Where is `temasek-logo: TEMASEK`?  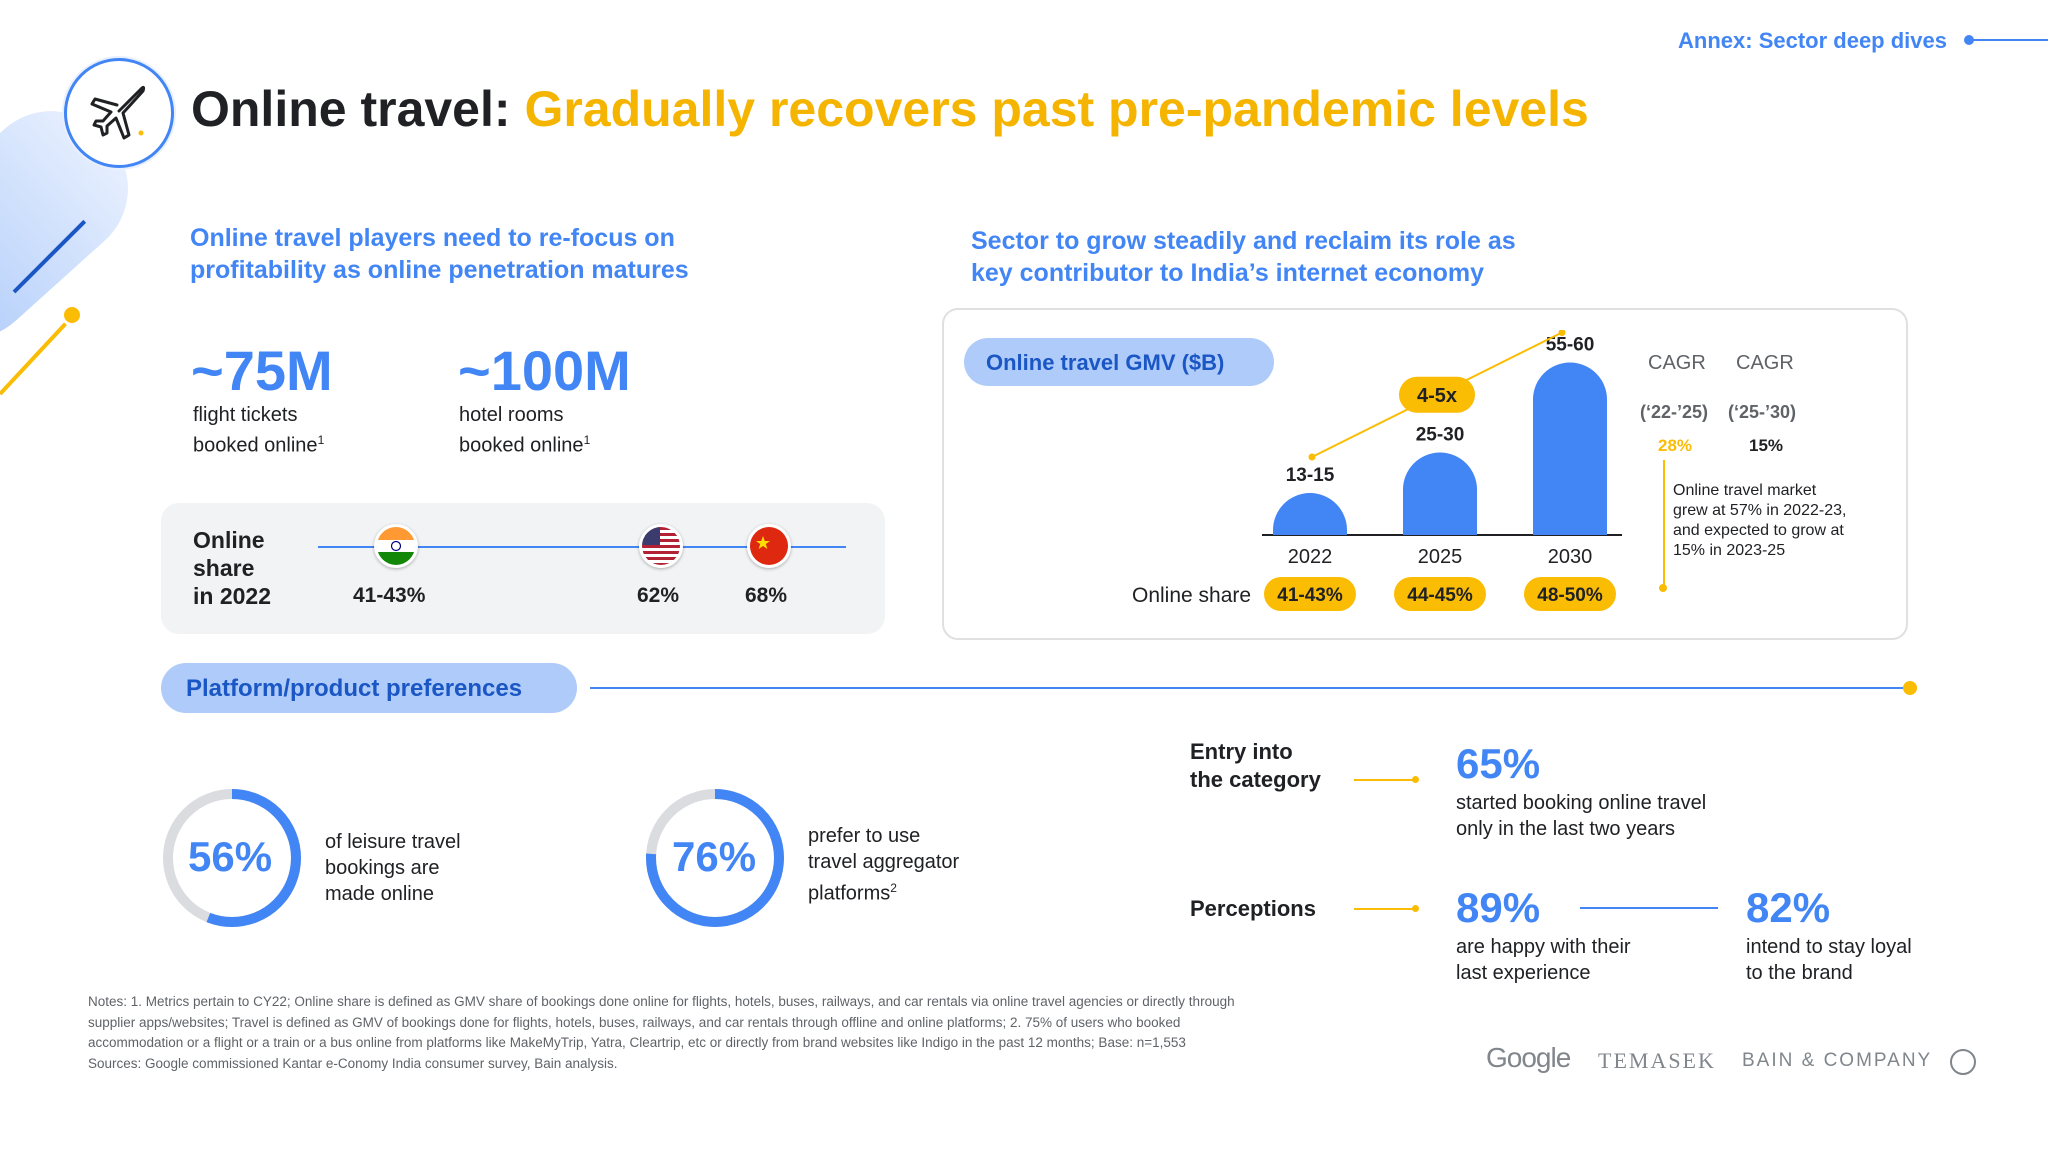
temasek-logo: TEMASEK is located at coordinates (1657, 1060).